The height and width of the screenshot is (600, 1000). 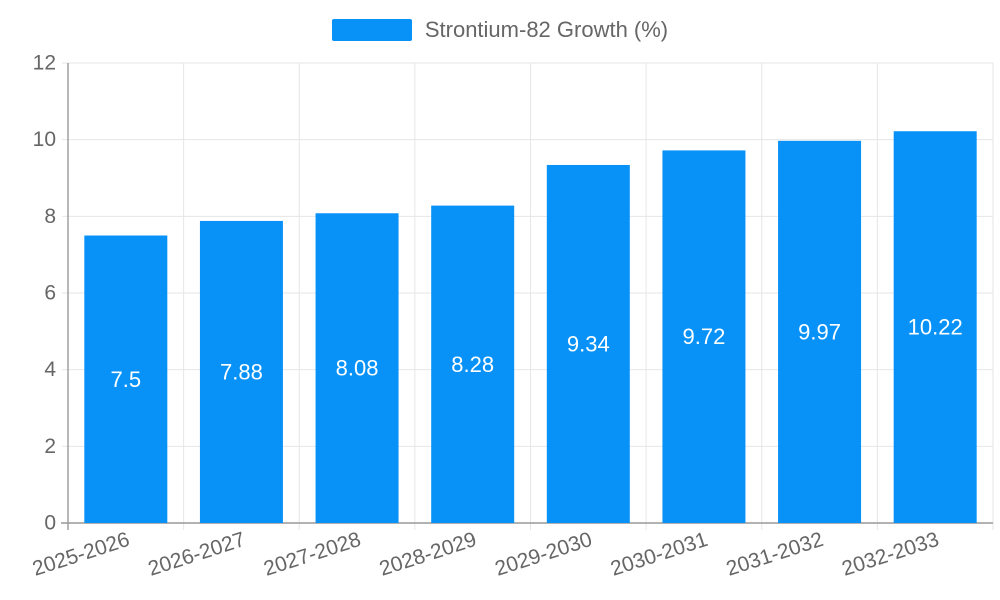 I want to click on y-tick-label: 8, so click(x=50, y=216).